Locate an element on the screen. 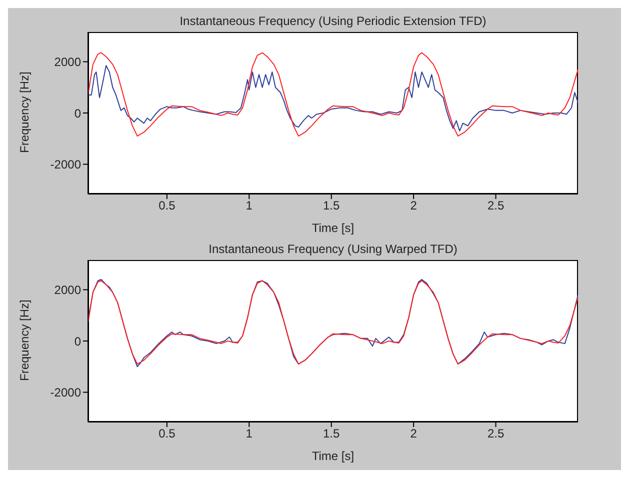  chart-title: Instantaneous Frequency (Using Periodic Extension TFD) is located at coordinates (333, 21).